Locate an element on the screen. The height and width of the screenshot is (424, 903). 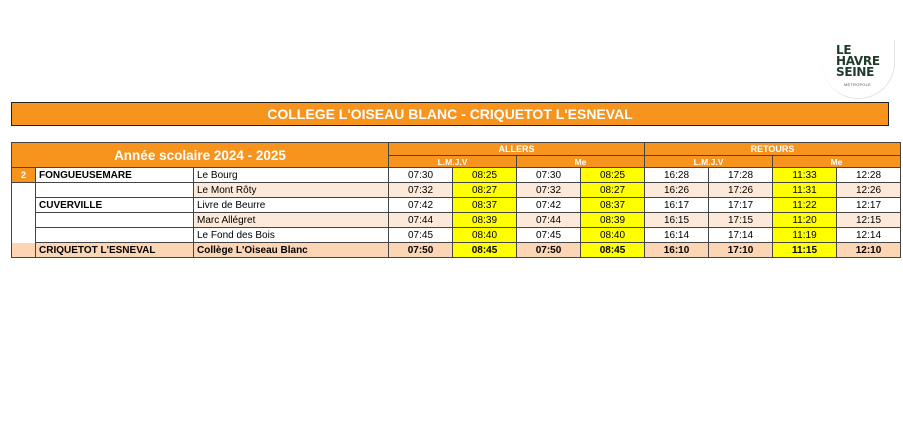
time-cell: 11:20 is located at coordinates (804, 220).